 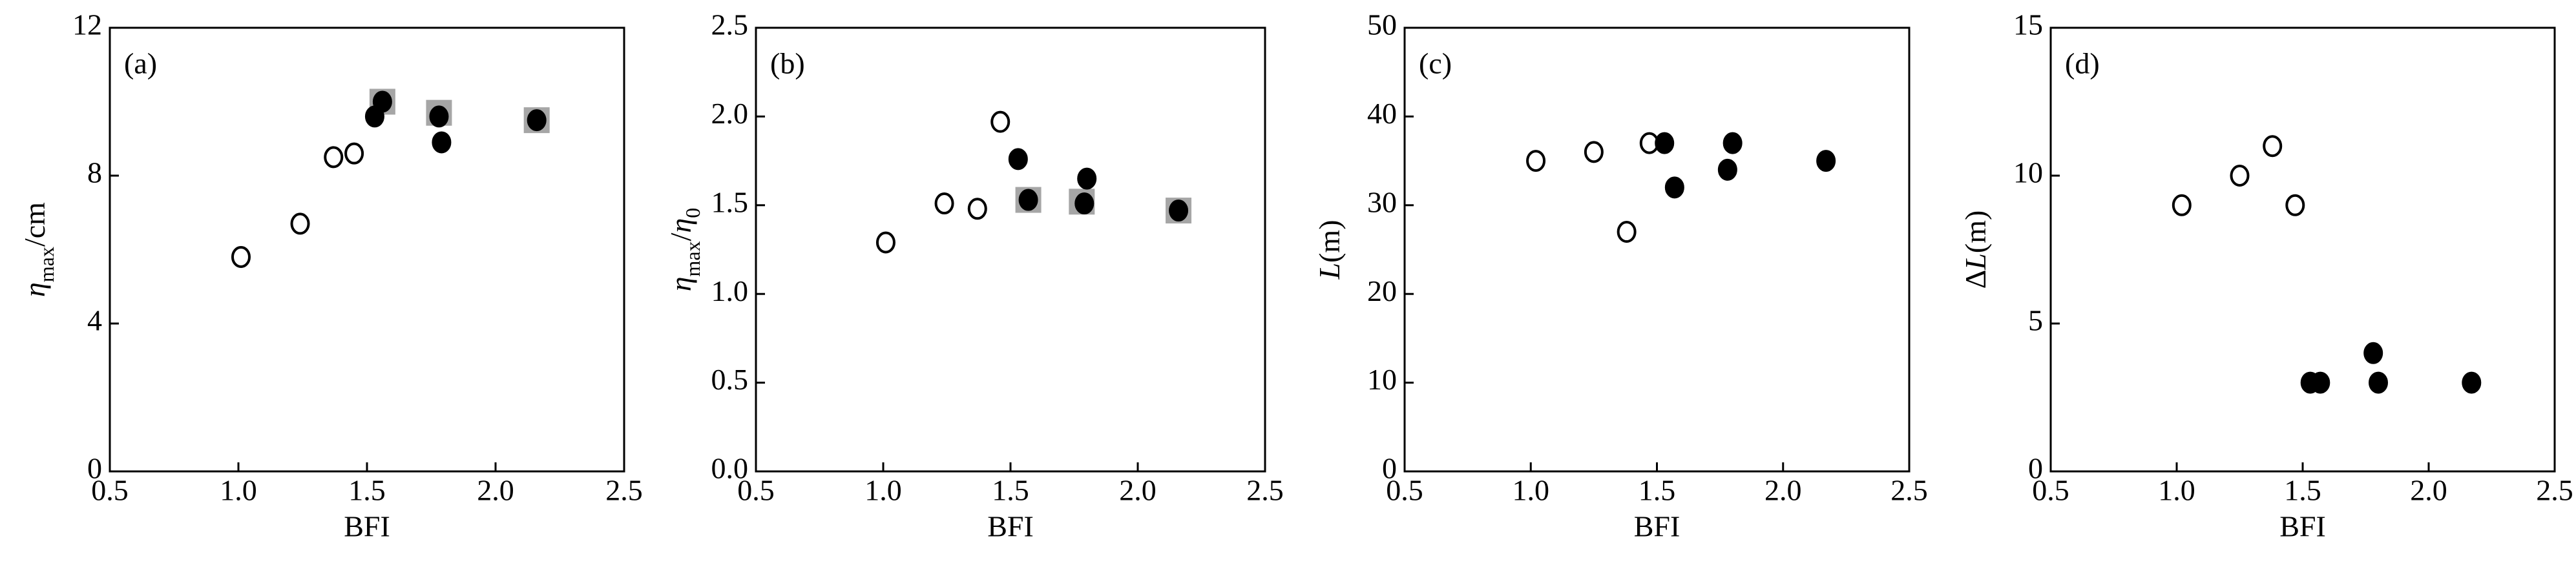 What do you see at coordinates (1382, 113) in the screenshot?
I see `y-tick-label: 40` at bounding box center [1382, 113].